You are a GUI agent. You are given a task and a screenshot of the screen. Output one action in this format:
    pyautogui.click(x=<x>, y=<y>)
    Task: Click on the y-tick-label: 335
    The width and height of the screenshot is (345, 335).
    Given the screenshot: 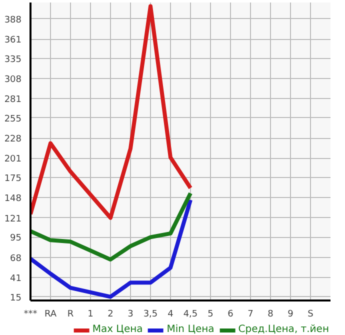 What is the action you would take?
    pyautogui.click(x=13, y=59)
    